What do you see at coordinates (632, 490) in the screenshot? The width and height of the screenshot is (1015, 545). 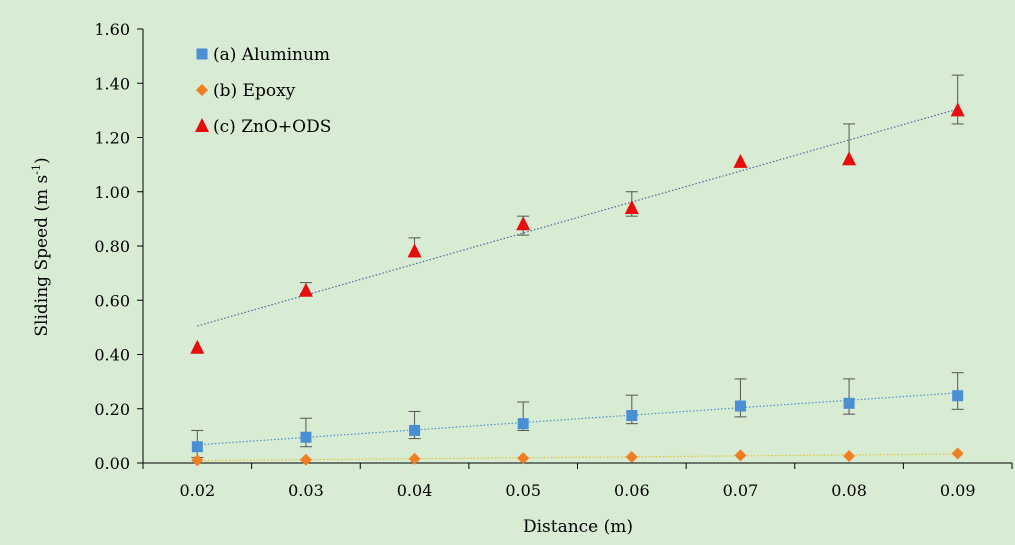 I see `x-tick-label: 0.06` at bounding box center [632, 490].